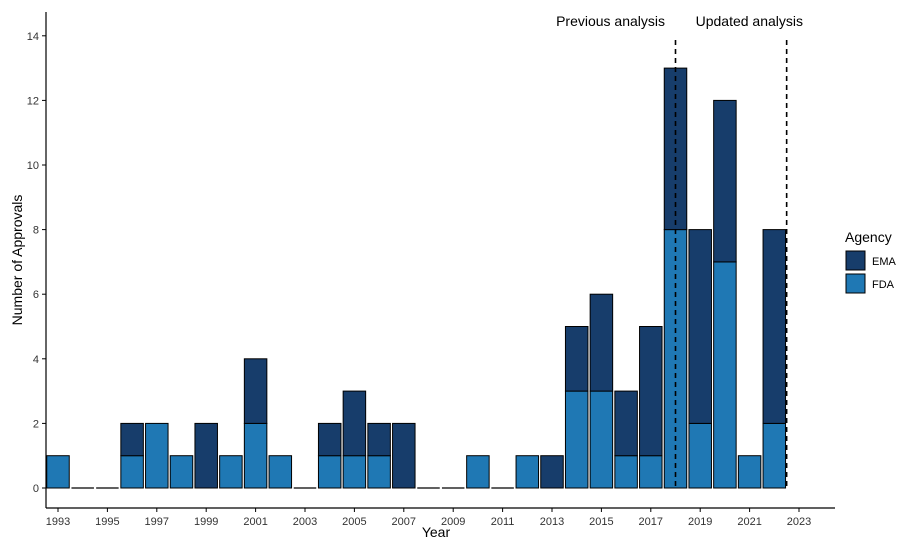 The width and height of the screenshot is (898, 541). I want to click on bar-fda-2014, so click(576, 439).